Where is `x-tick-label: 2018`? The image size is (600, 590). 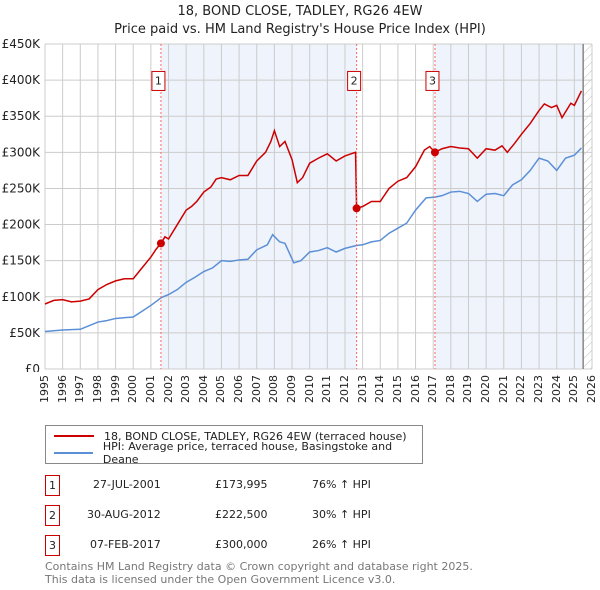
x-tick-label: 2018 is located at coordinates (450, 389).